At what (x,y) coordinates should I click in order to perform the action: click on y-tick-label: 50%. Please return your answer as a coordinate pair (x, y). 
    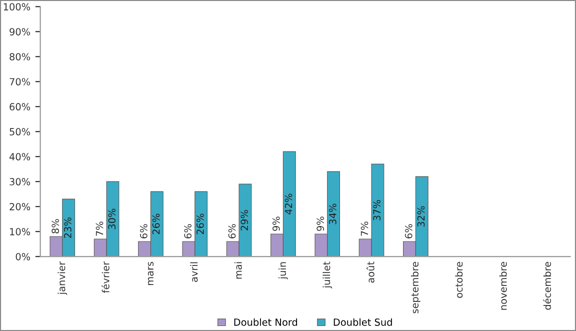
    Looking at the image, I should click on (20, 132).